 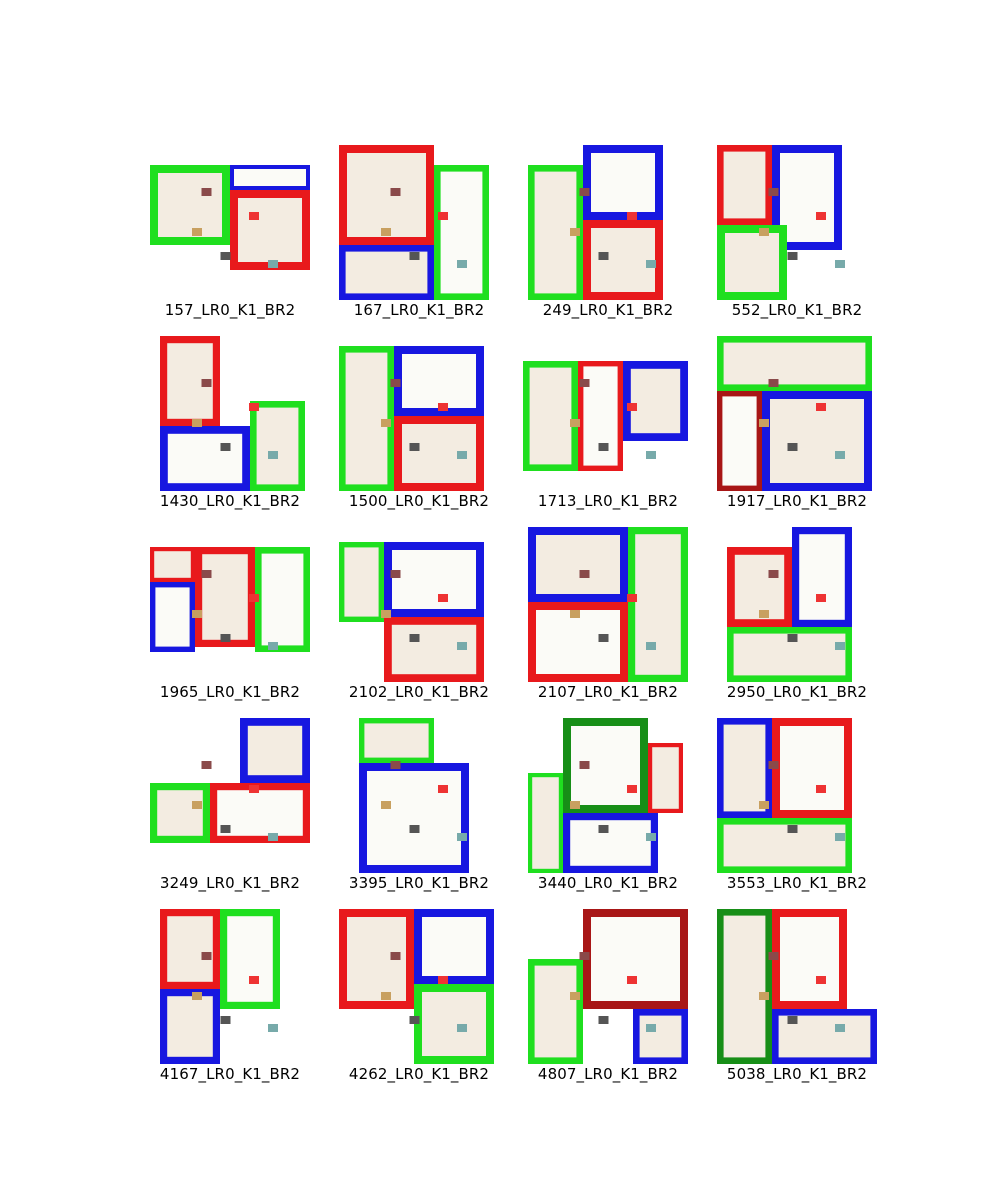 I want to click on floorplan-caption: 3249_LR0_K1_BR2, so click(x=230, y=883).